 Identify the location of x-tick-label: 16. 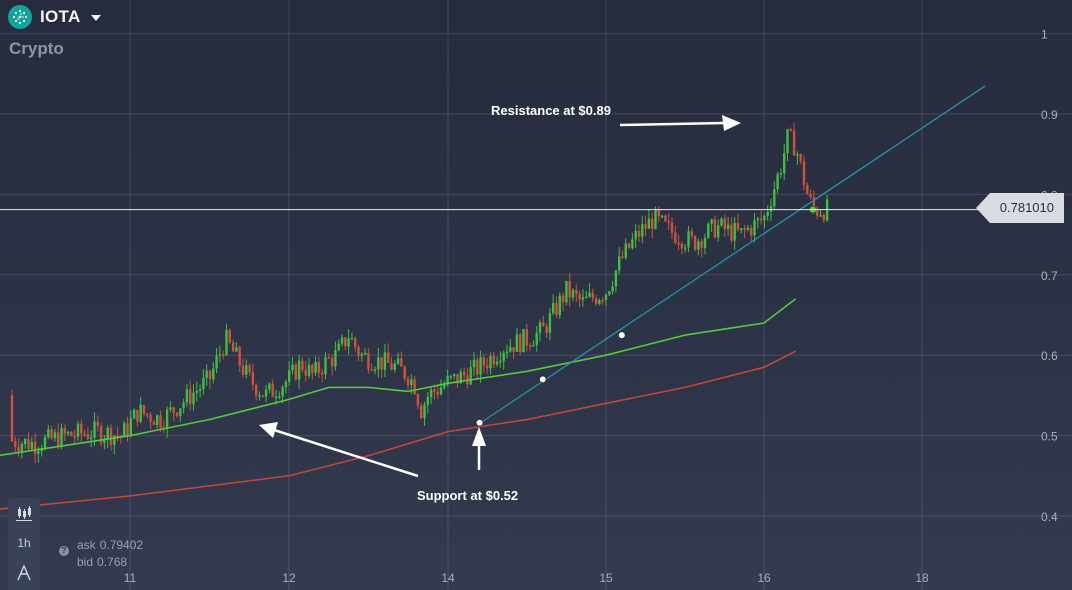
(764, 578).